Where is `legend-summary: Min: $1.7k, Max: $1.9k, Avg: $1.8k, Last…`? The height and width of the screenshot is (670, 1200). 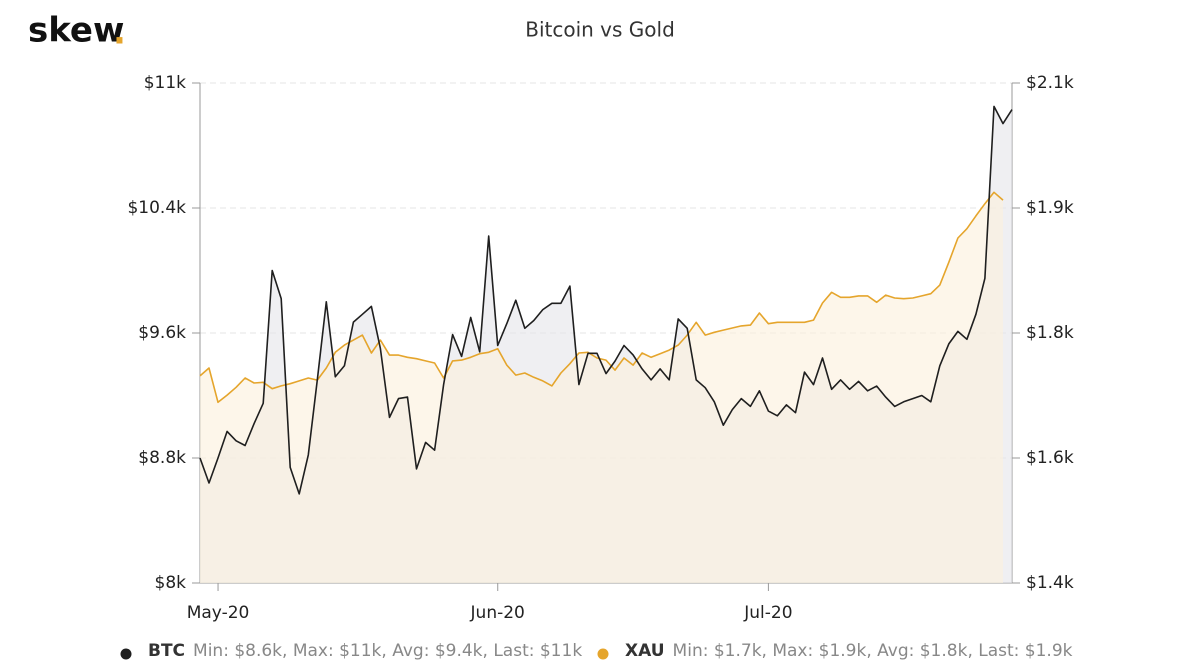
legend-summary: Min: $1.7k, Max: $1.9k, Avg: $1.8k, Last… is located at coordinates (873, 651).